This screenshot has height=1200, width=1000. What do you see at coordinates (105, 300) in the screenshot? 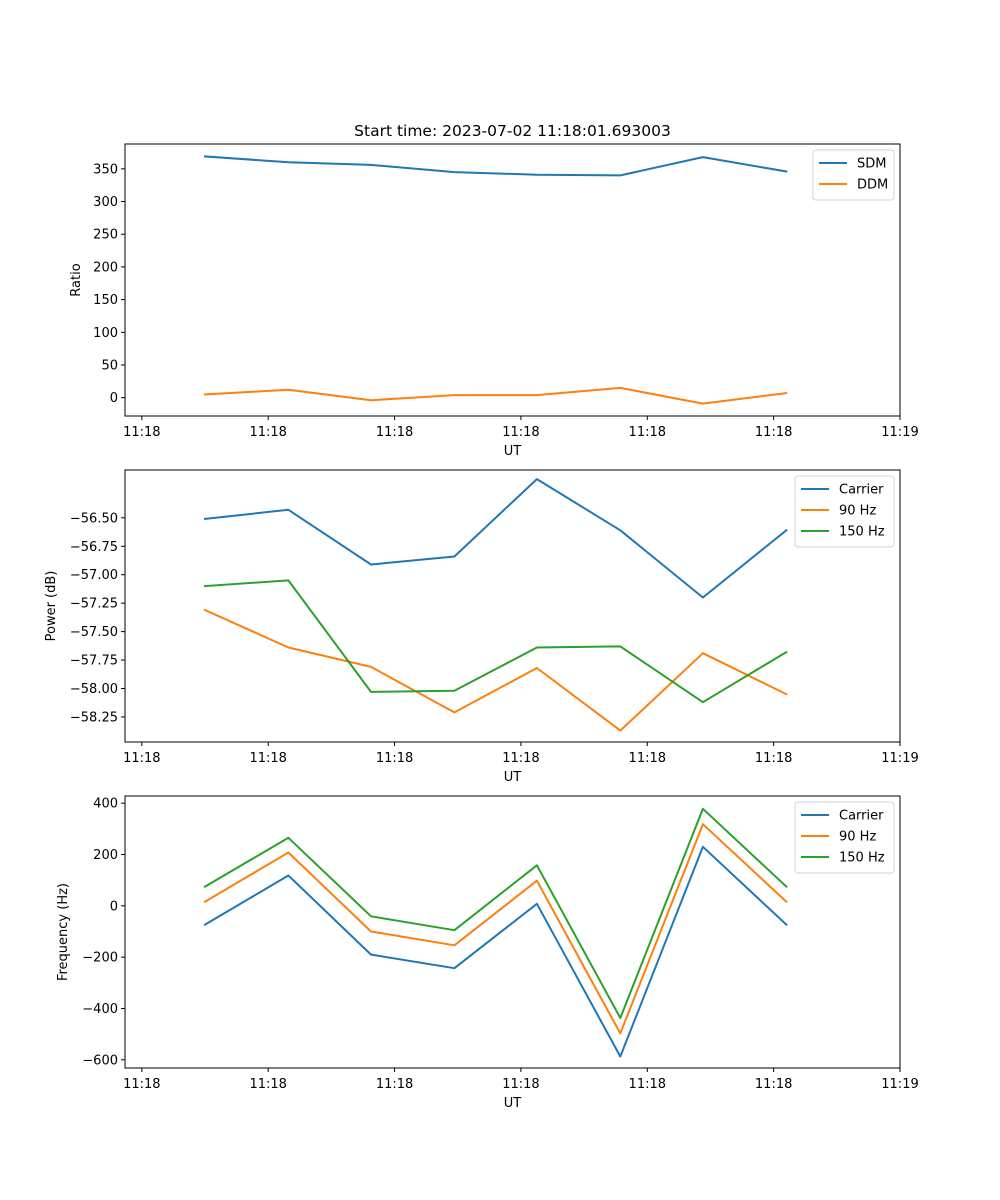
I see `ratio-ytick-label: 150` at bounding box center [105, 300].